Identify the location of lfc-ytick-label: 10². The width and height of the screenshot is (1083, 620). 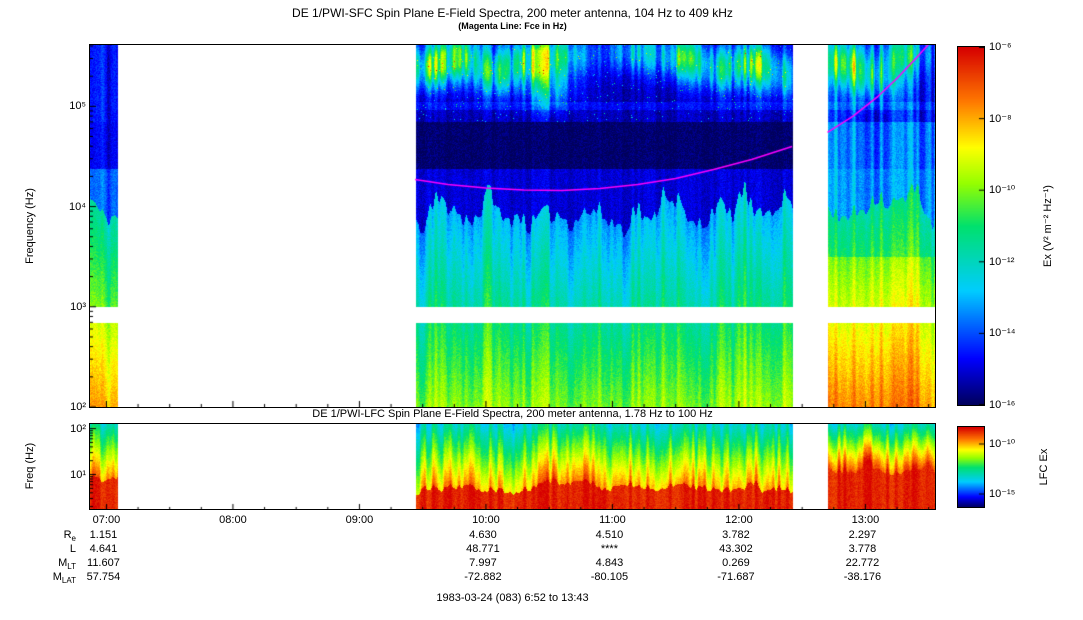
(78, 428).